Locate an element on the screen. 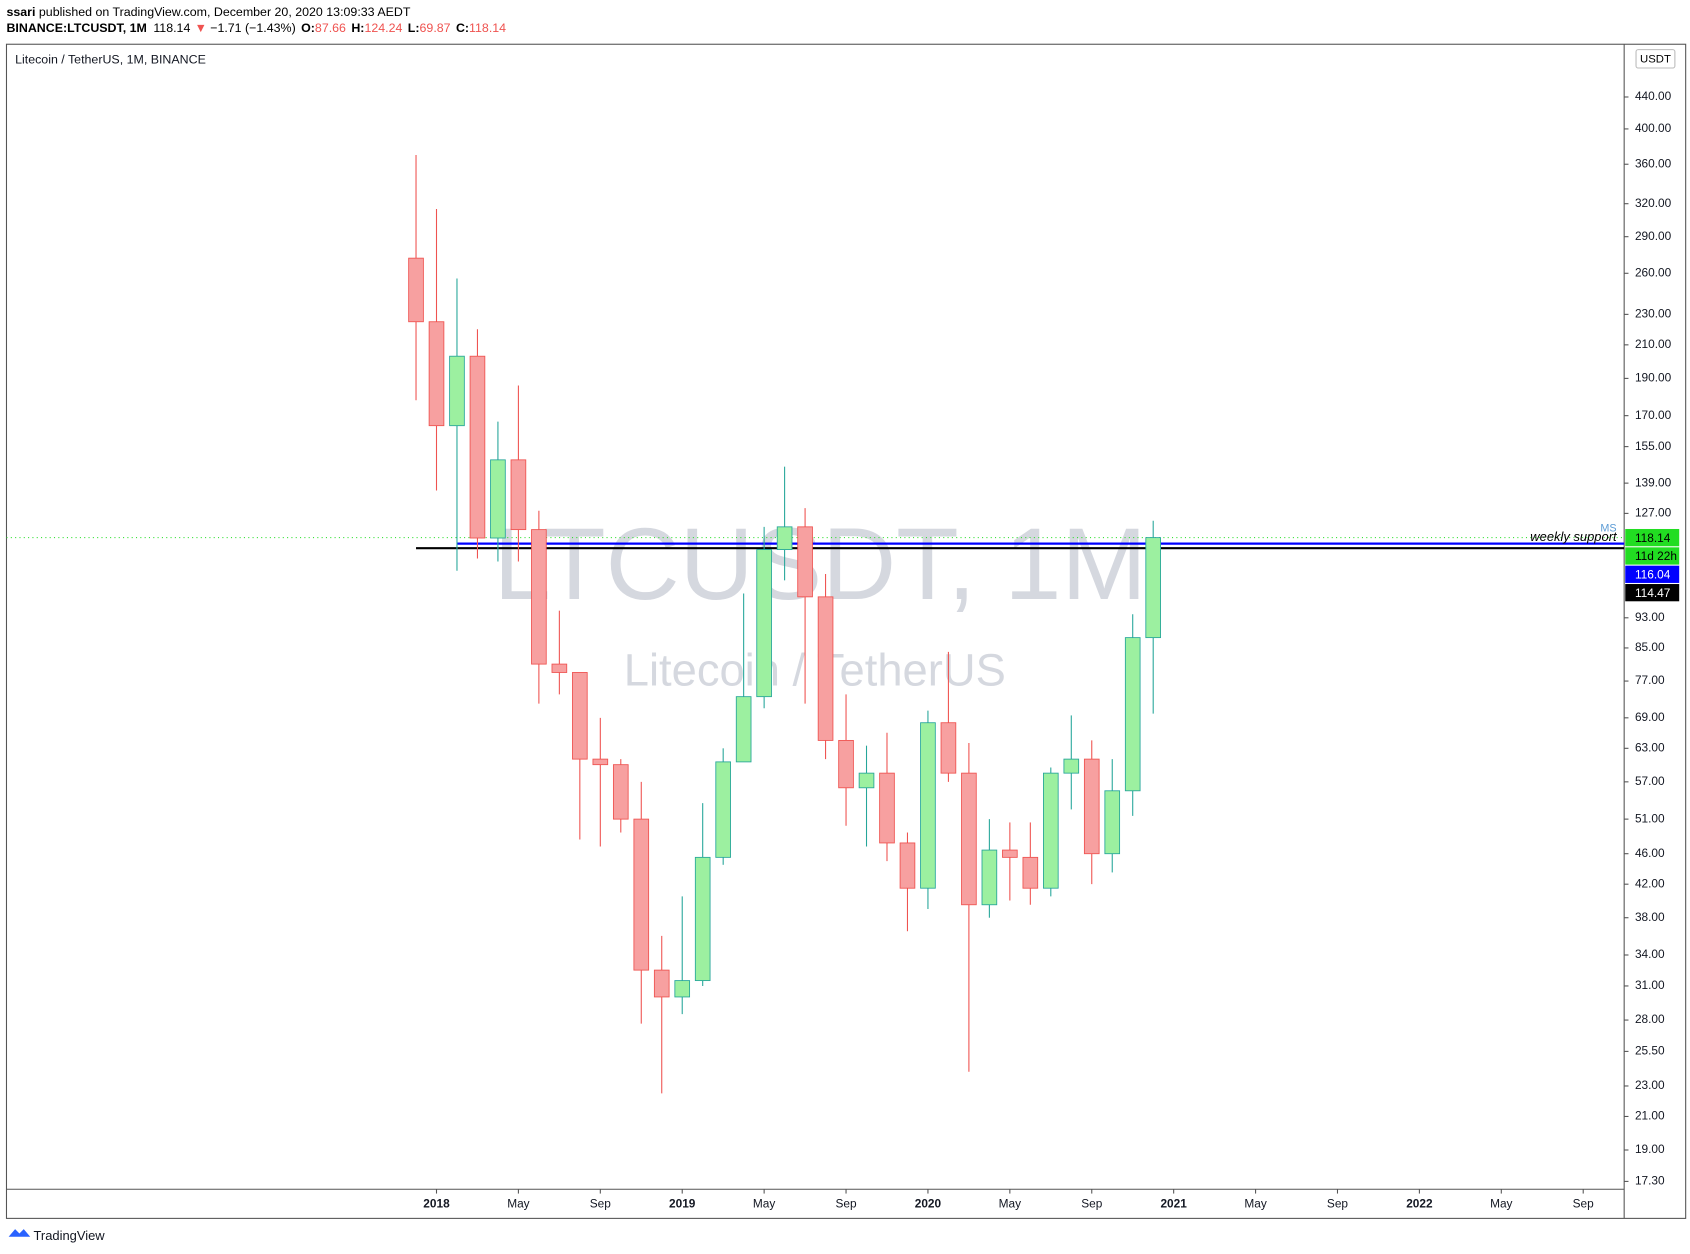  change: −1.71 (−1.43%) is located at coordinates (253, 28).